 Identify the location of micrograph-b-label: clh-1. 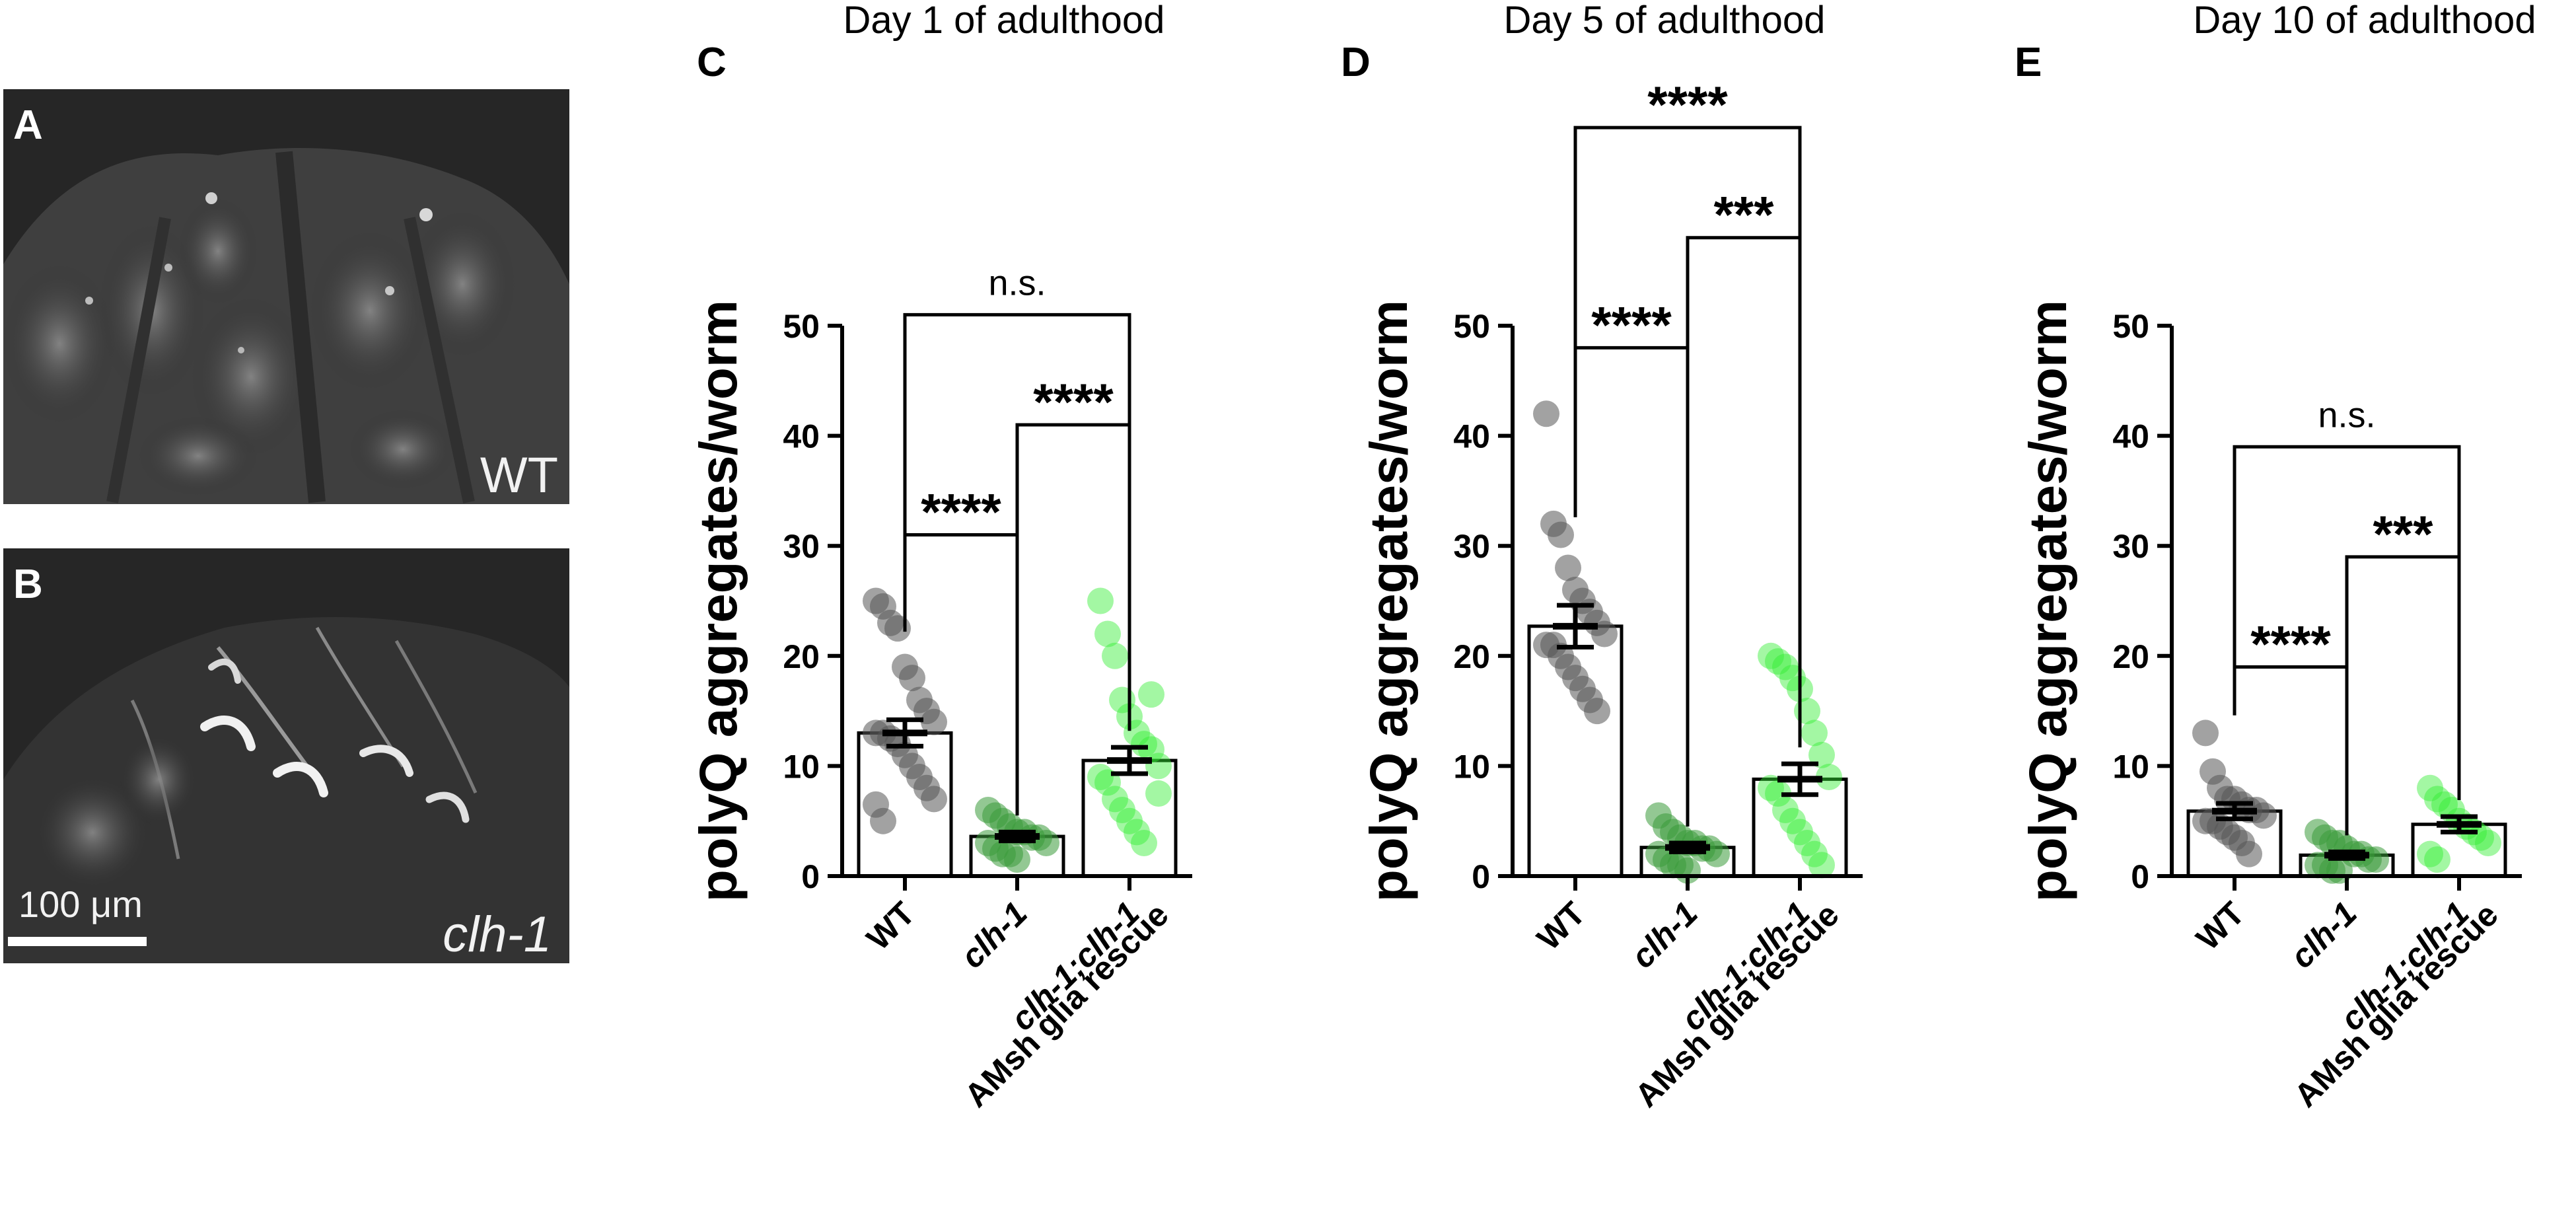
(497, 934).